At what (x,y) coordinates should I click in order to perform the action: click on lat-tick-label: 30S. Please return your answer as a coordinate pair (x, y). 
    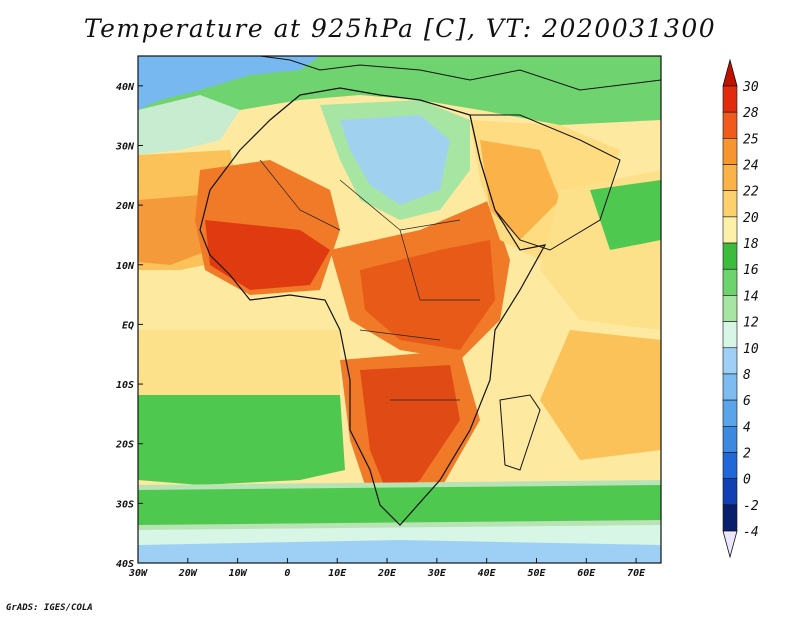
    Looking at the image, I should click on (124, 504).